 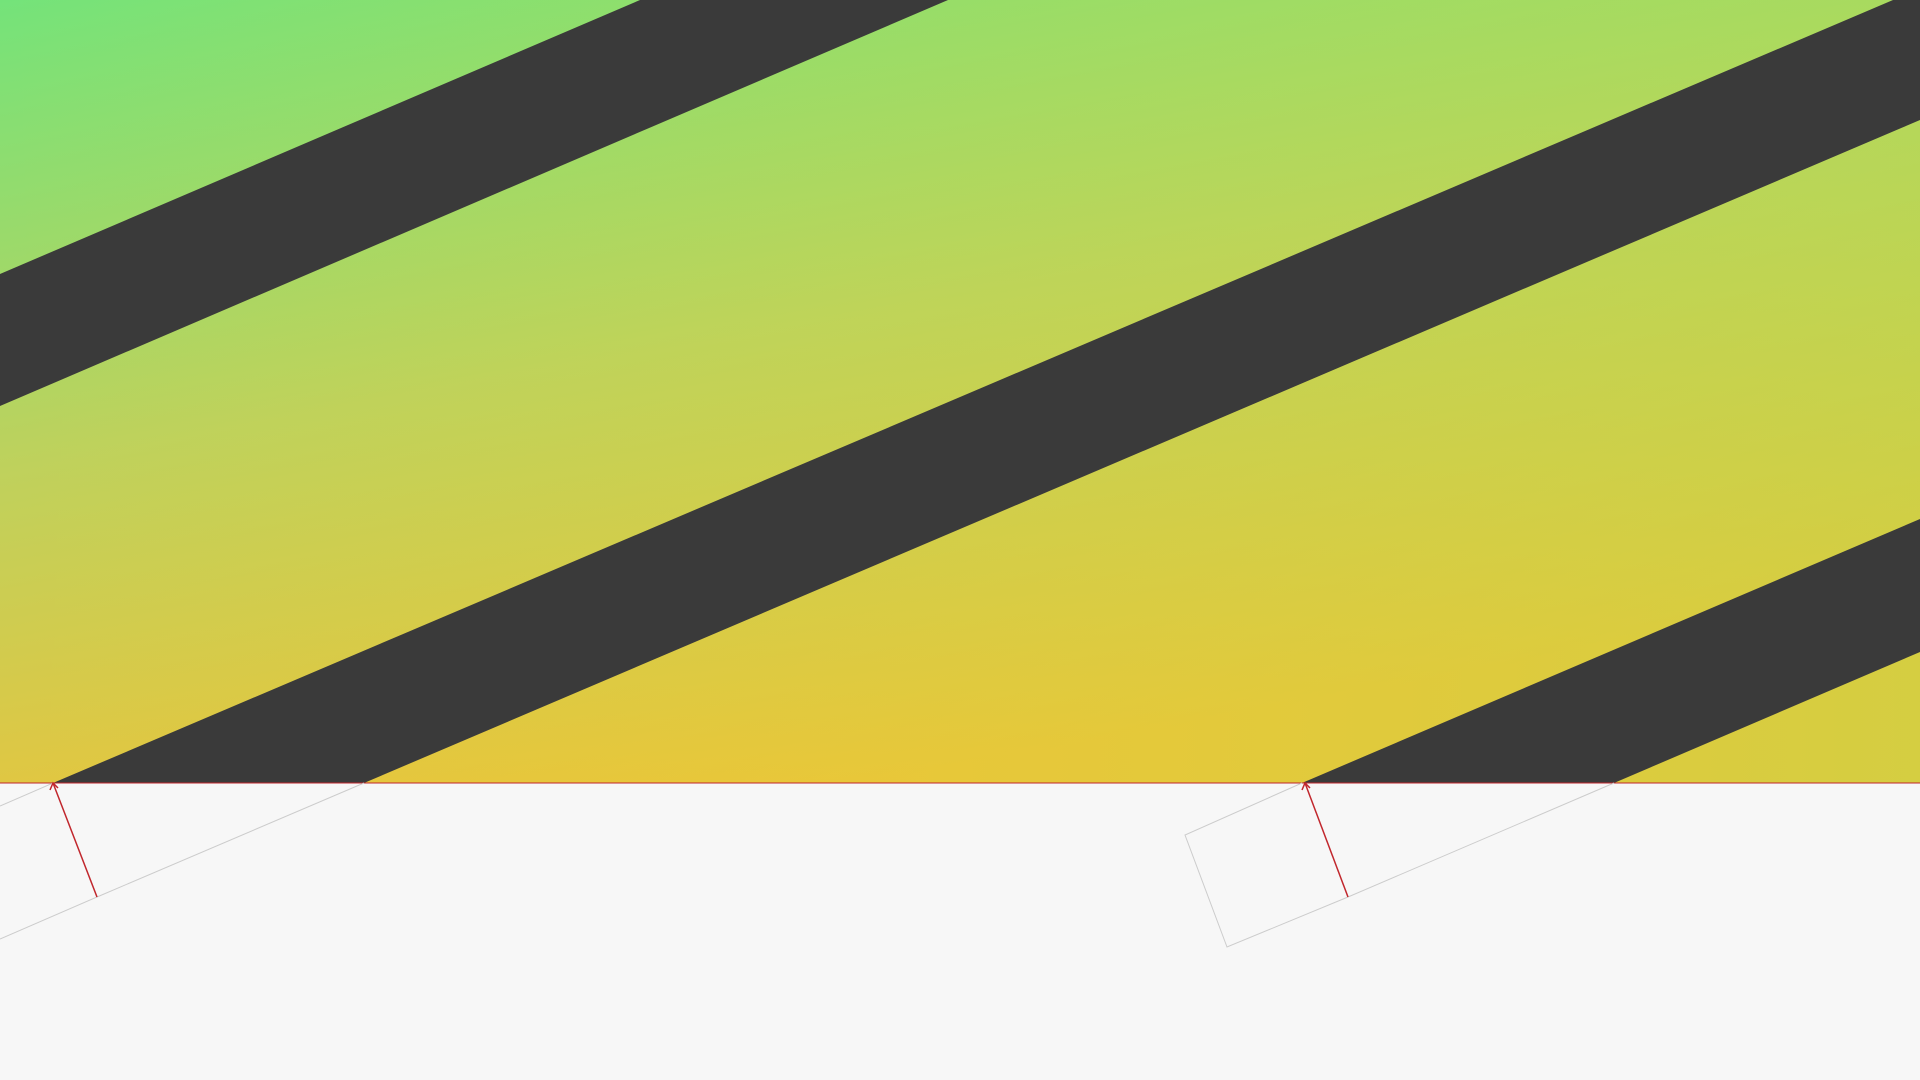 I want to click on arrowhead-left-icon, so click(x=54, y=786).